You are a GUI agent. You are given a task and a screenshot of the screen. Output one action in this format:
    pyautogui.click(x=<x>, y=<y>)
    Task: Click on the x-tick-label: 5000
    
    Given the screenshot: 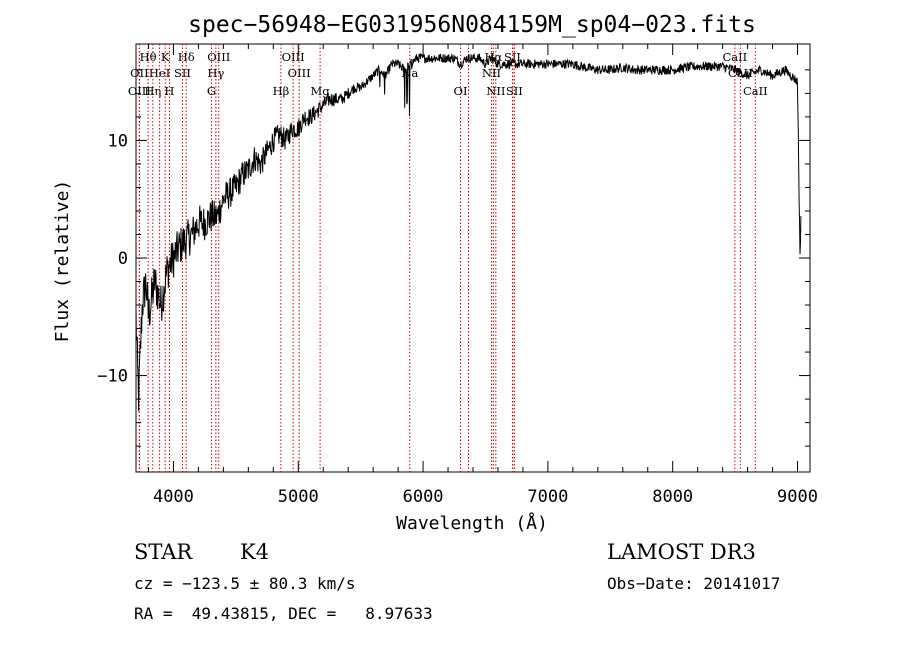 What is the action you would take?
    pyautogui.click(x=298, y=497)
    